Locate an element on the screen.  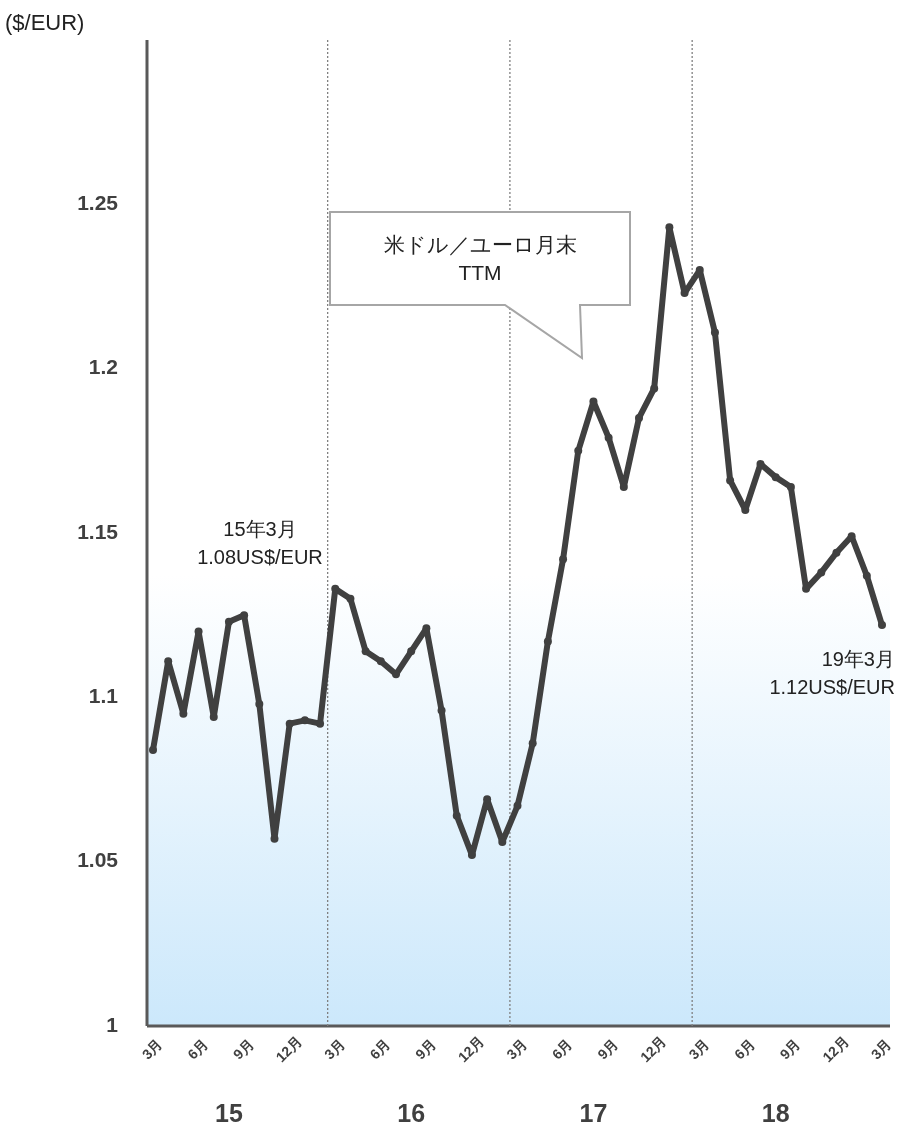
y-tick-label: 1.05 is located at coordinates (98, 860).